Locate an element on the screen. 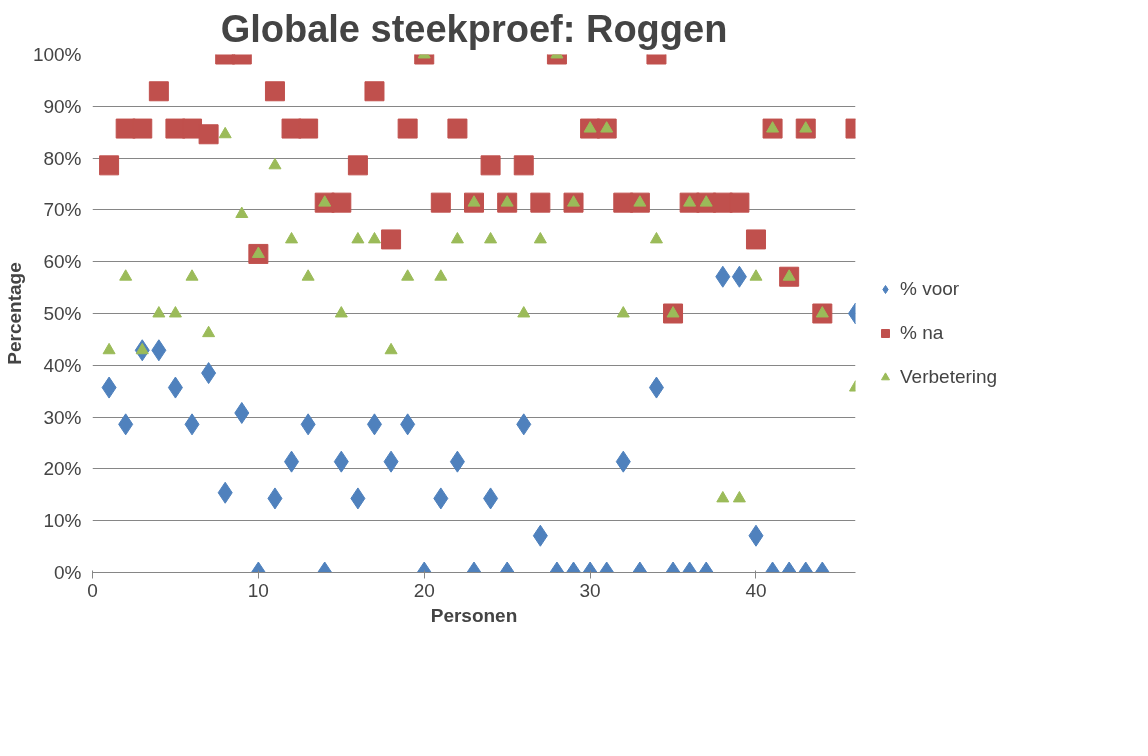 The image size is (1148, 756). x-tick-label: 0 is located at coordinates (92, 590).